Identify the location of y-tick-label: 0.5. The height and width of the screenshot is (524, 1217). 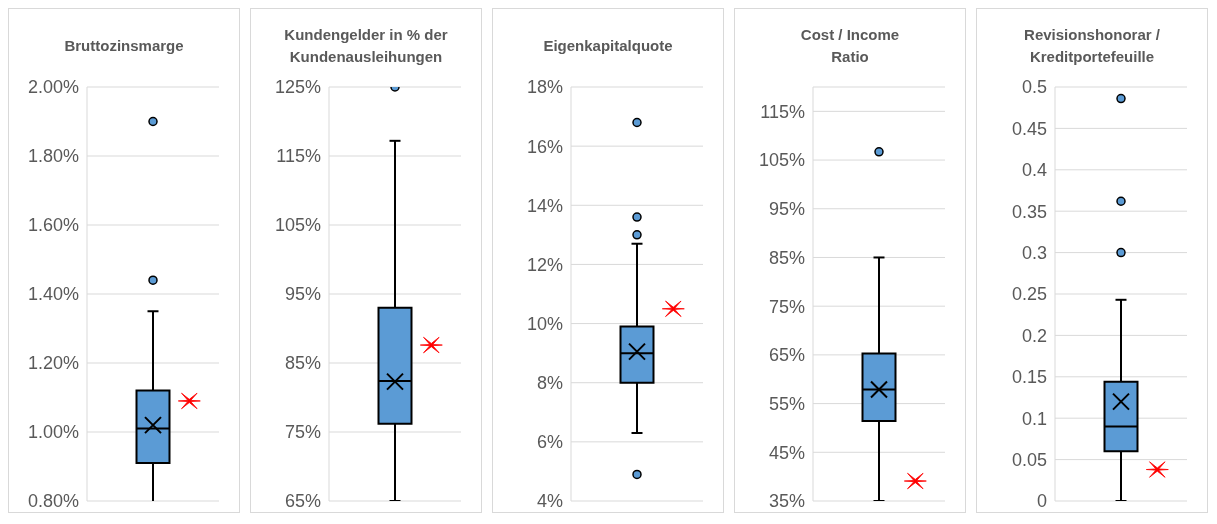
(1034, 87).